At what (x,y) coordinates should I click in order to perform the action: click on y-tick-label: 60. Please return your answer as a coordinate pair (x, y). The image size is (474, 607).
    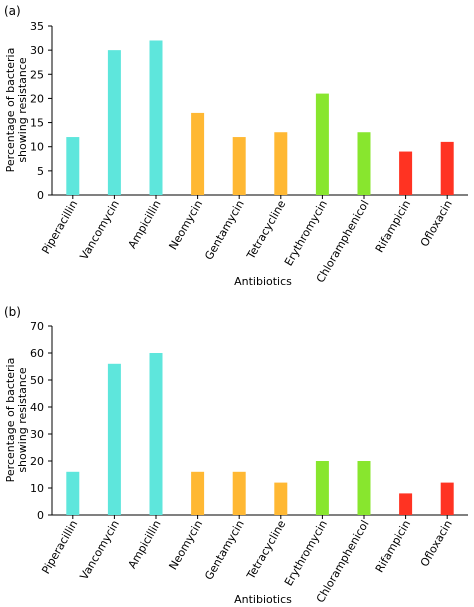
    Looking at the image, I should click on (37, 353).